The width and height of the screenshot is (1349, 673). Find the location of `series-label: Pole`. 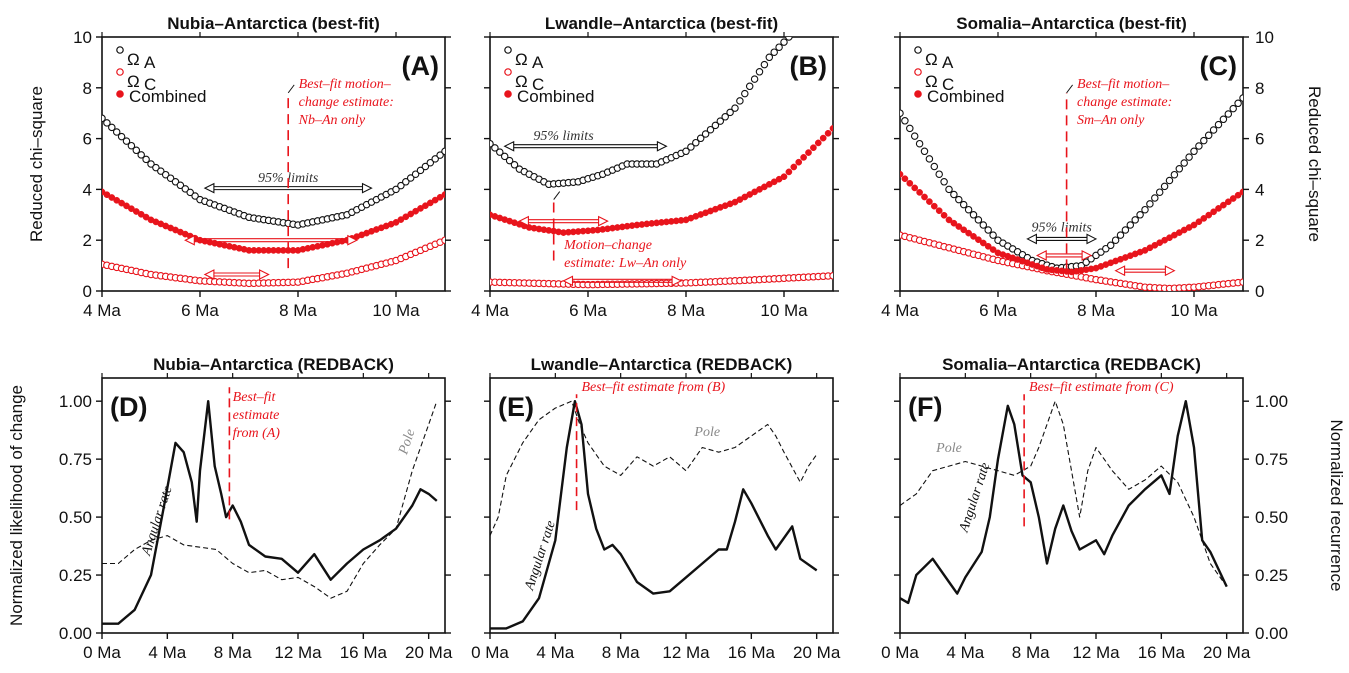

series-label: Pole is located at coordinates (706, 432).